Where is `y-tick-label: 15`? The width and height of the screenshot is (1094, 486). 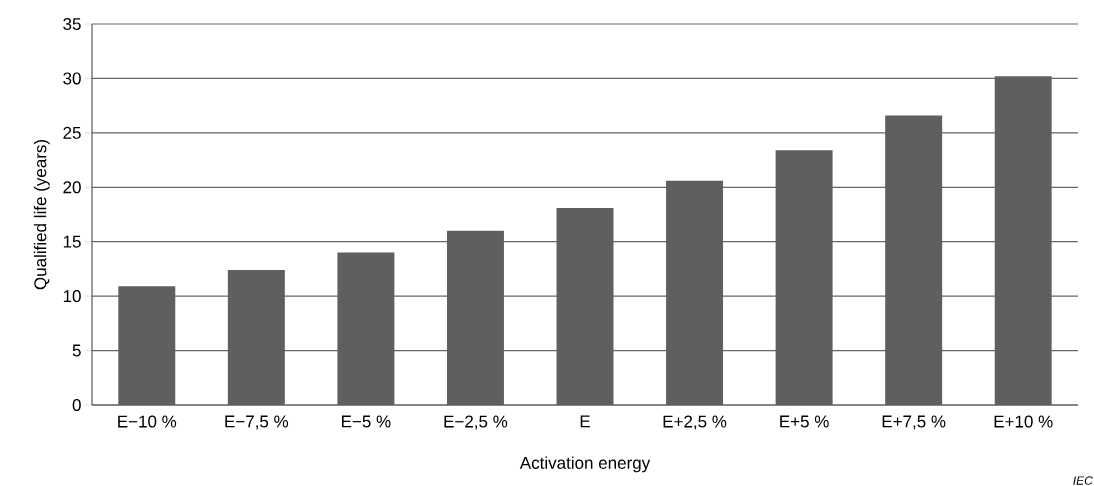 y-tick-label: 15 is located at coordinates (72, 241).